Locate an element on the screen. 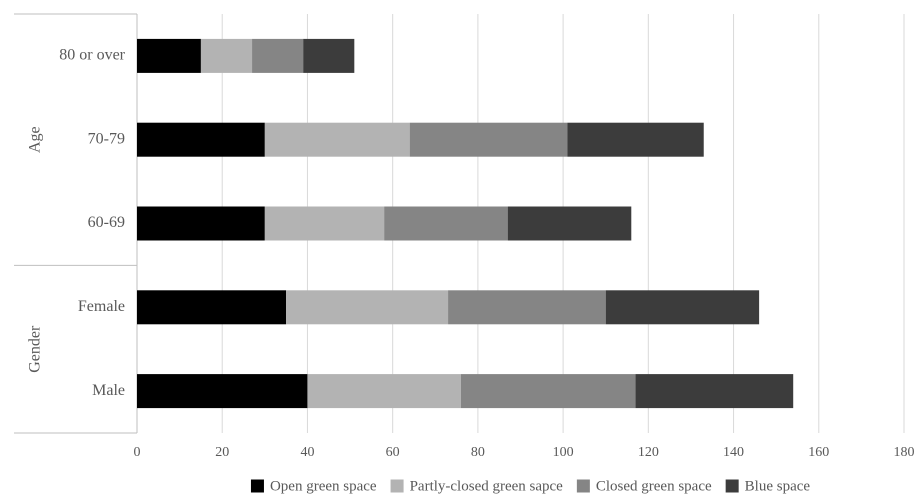 The width and height of the screenshot is (918, 503). category-label: 70-79 is located at coordinates (106, 138).